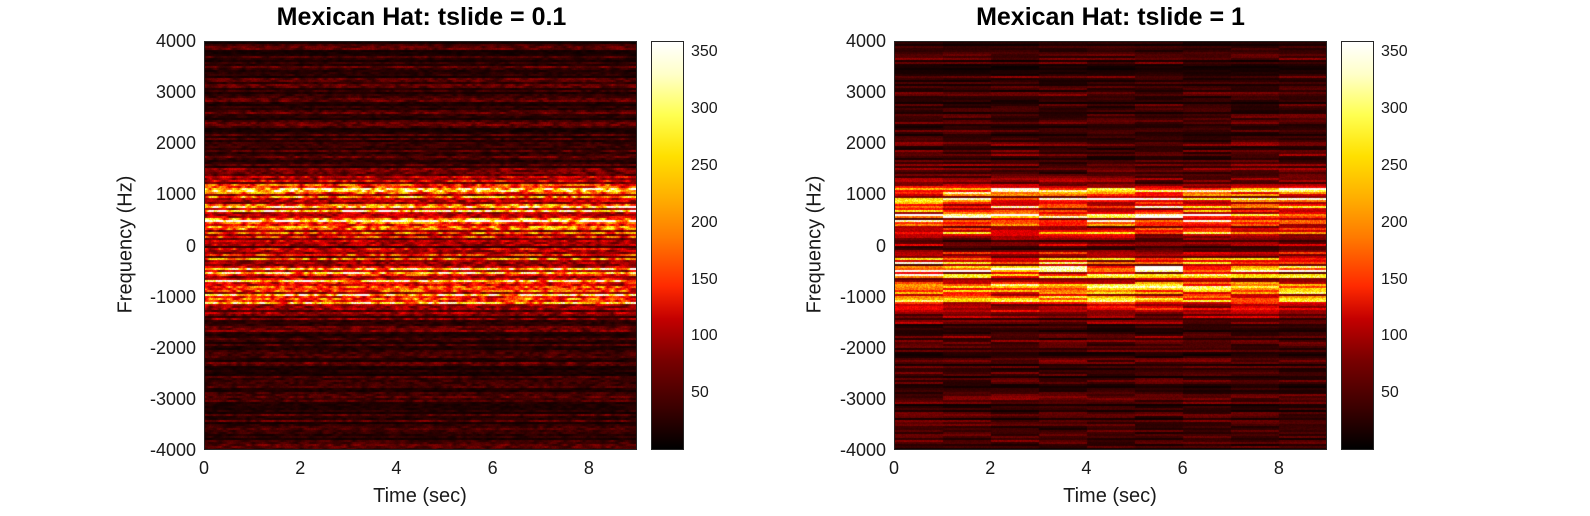 This screenshot has height=516, width=1590. I want to click on chart-title: Mexican Hat: tslide = 0.1, so click(421, 17).